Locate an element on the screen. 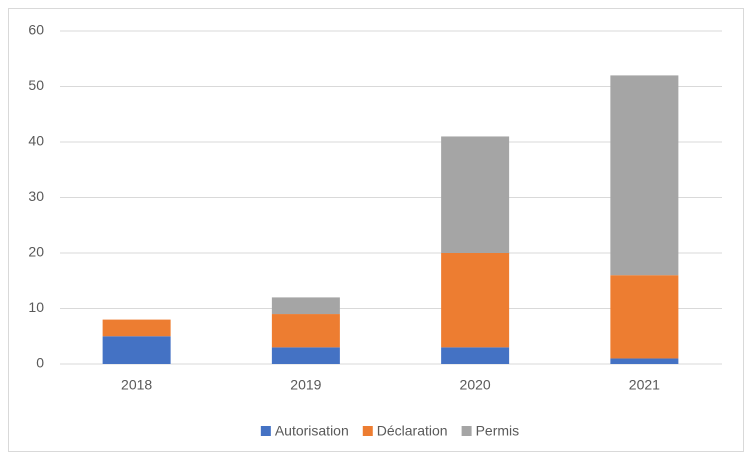 This screenshot has width=752, height=456. legend-label: Autorisation is located at coordinates (312, 431).